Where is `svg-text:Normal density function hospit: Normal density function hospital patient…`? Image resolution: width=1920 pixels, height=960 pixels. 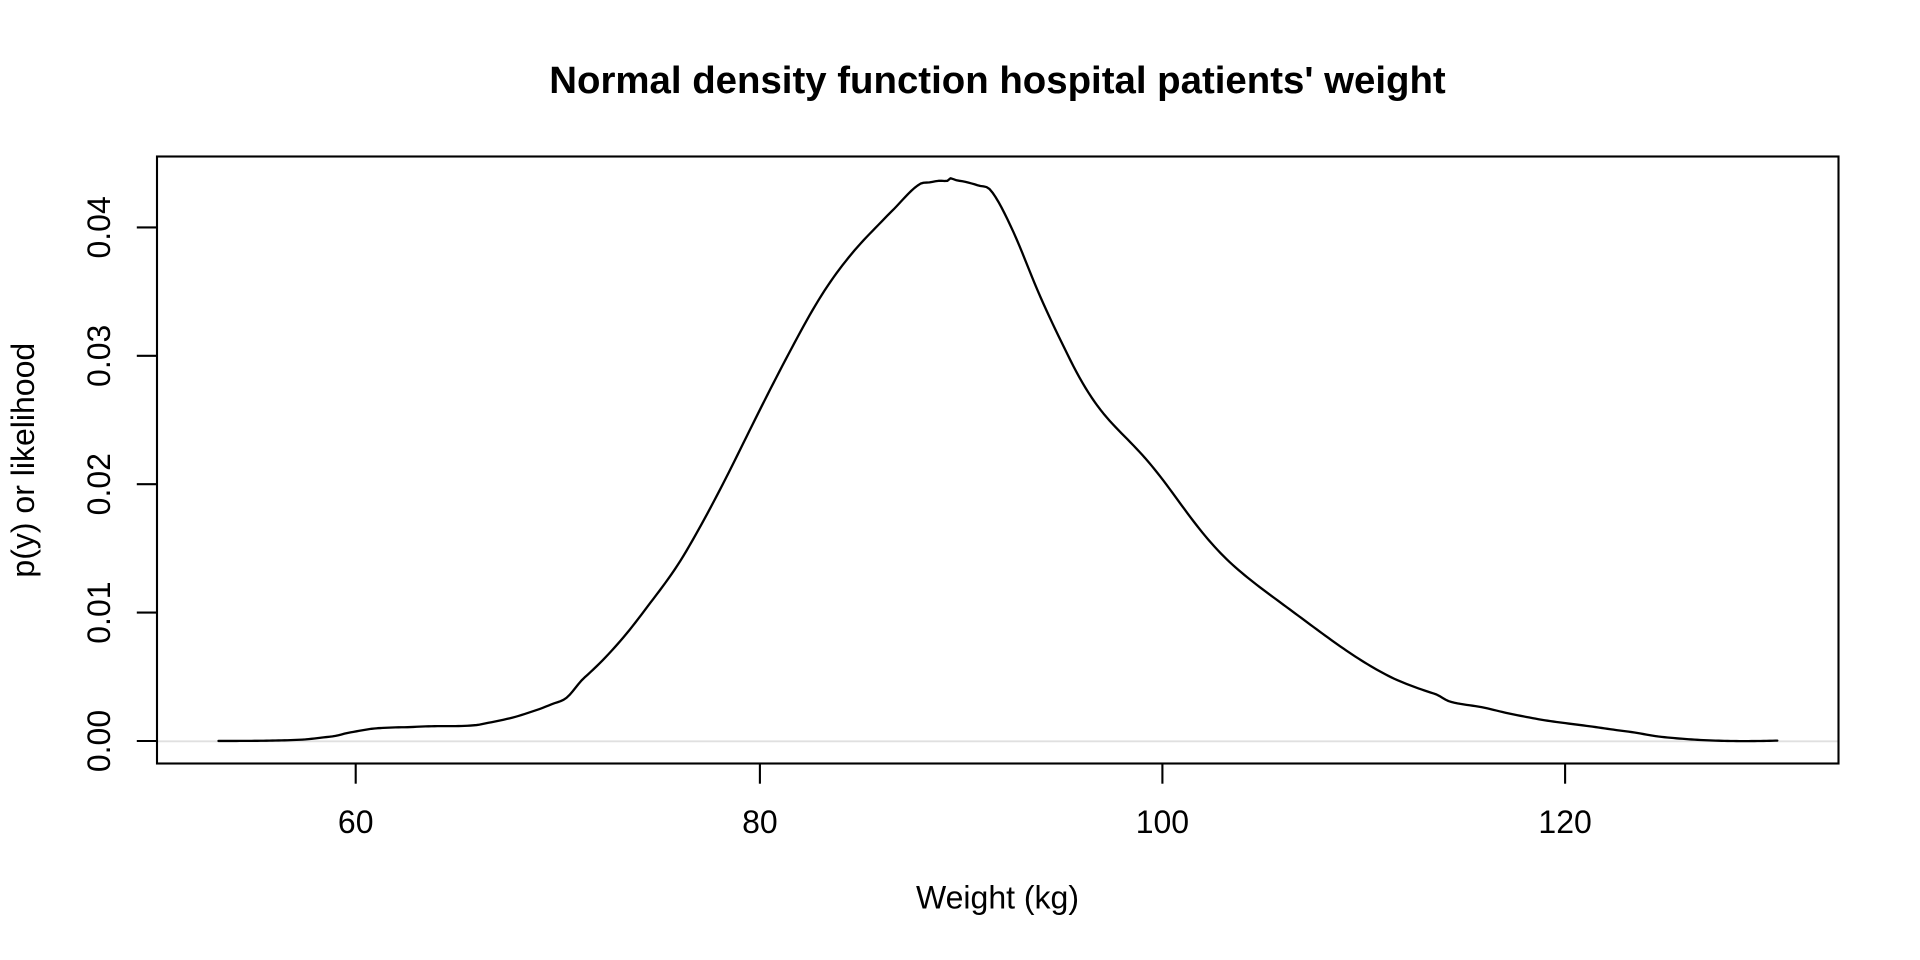 svg-text:Normal density function hospit: Normal density function hospital patient… is located at coordinates (997, 80).